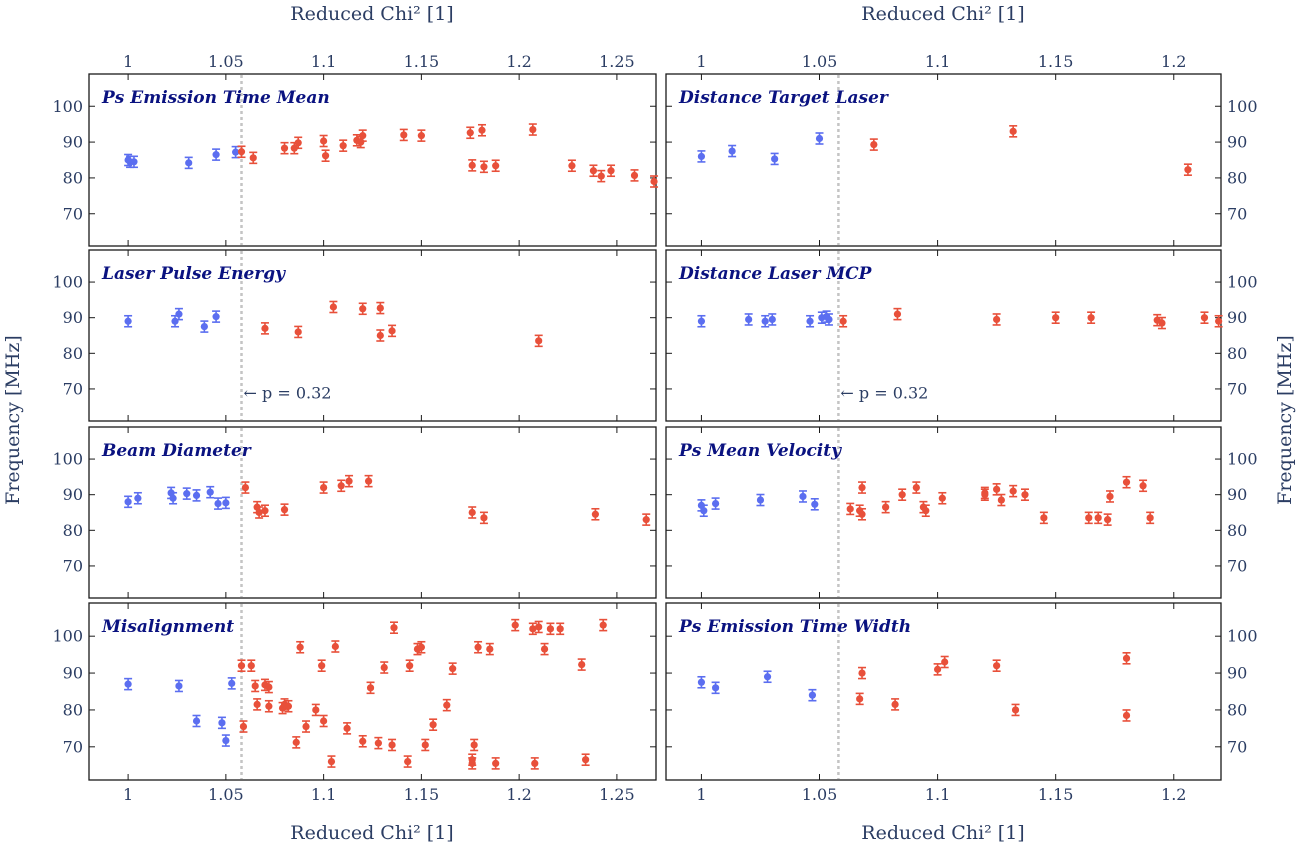 This screenshot has width=1298, height=845. Describe the element at coordinates (1173, 61) in the screenshot. I see `x-tick-label-top: 1.2` at that location.